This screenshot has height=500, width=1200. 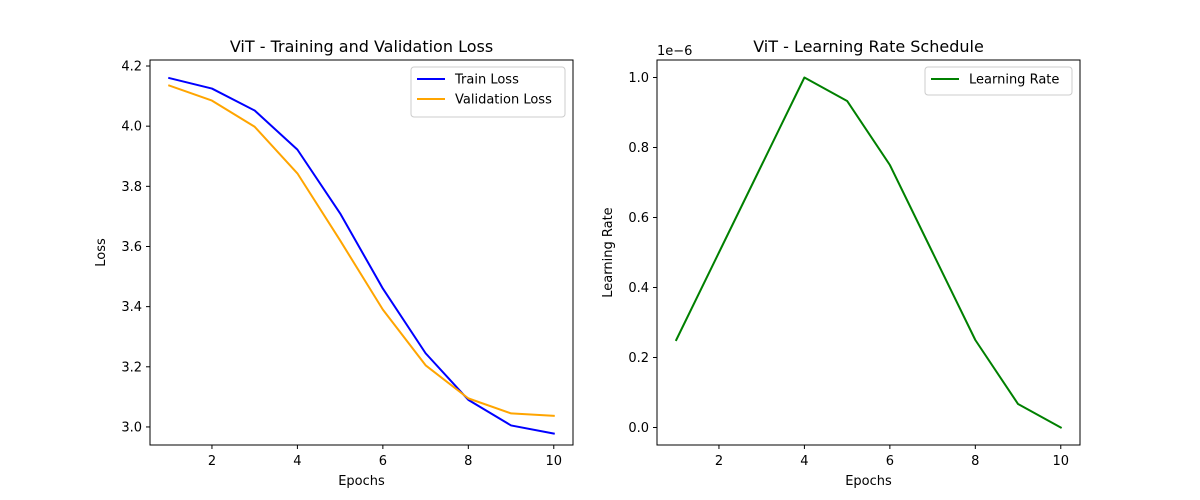 I want to click on y-tick-label: 0.2, so click(x=638, y=358).